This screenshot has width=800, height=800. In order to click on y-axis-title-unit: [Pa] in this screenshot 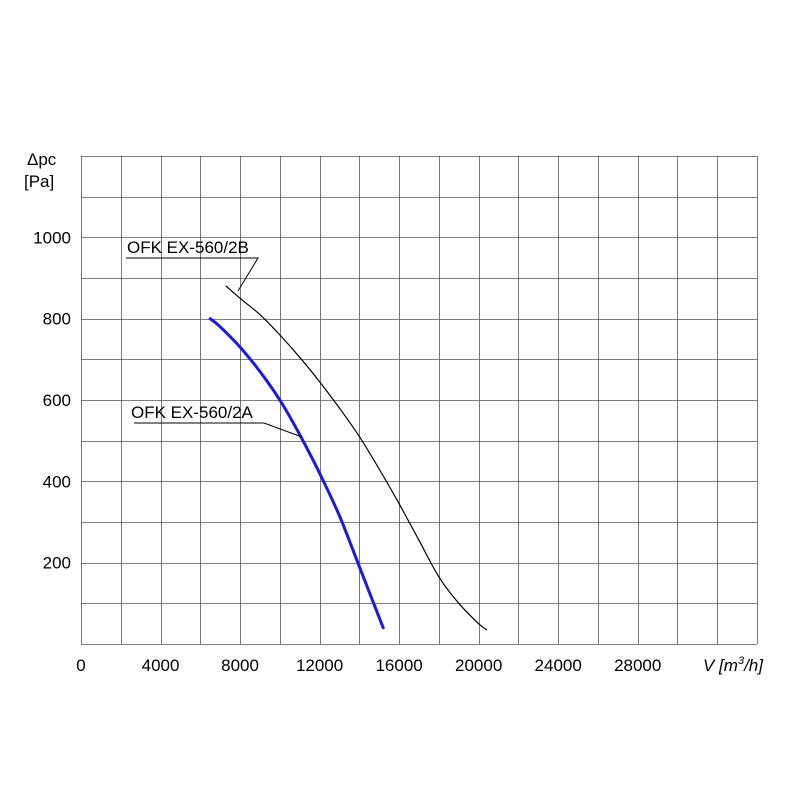, I will do `click(39, 181)`.